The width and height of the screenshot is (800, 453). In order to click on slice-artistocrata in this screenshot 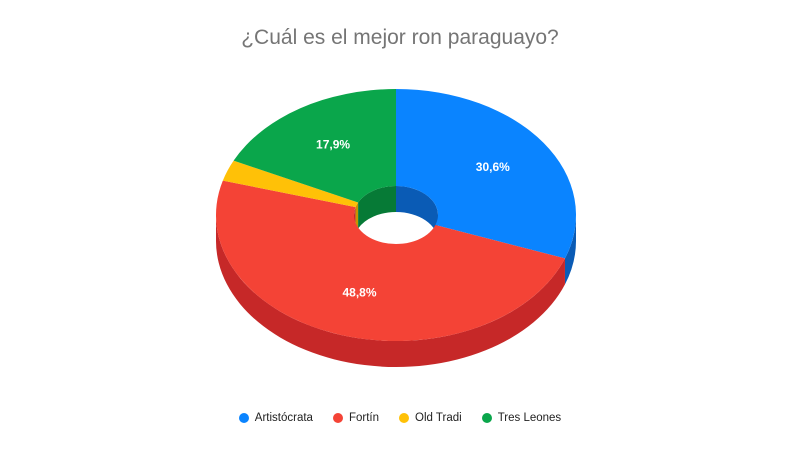, I will do `click(486, 174)`.